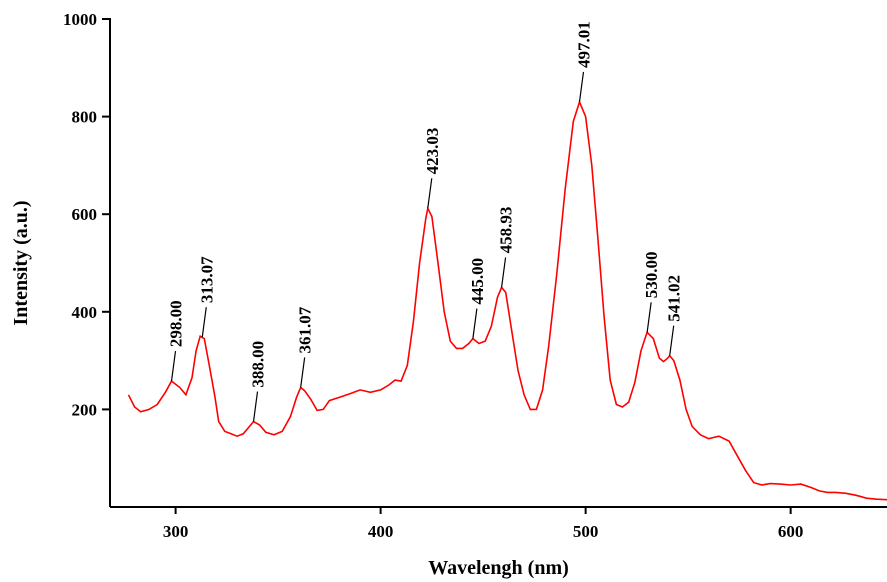 The height and width of the screenshot is (582, 887). Describe the element at coordinates (506, 230) in the screenshot. I see `peak-label: 458.93` at that location.